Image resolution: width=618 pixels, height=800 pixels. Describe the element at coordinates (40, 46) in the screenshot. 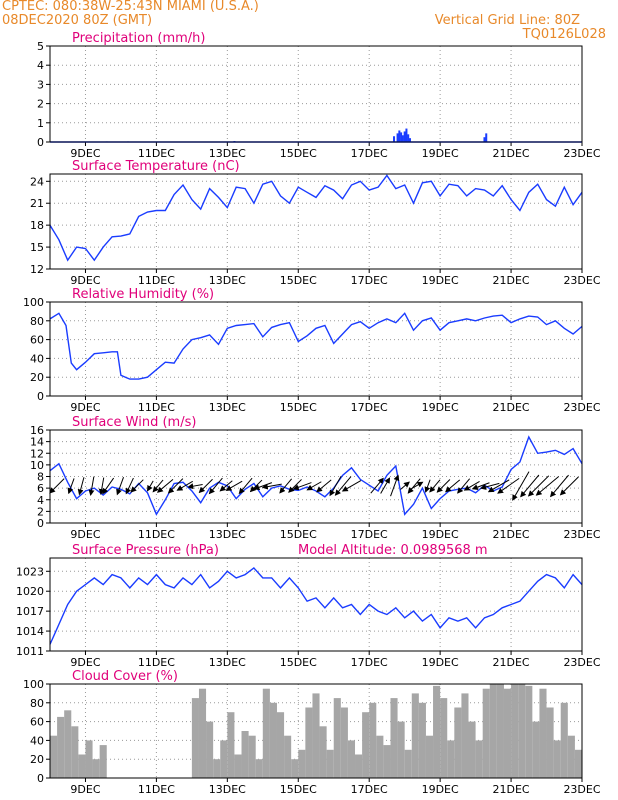

I see `y-tick-label: 5` at that location.